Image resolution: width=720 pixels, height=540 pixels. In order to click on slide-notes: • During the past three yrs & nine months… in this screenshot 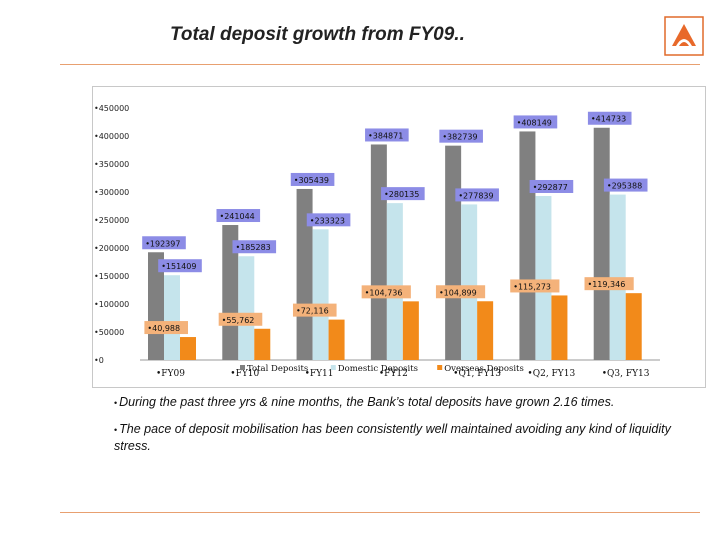, I will do `click(394, 429)`.